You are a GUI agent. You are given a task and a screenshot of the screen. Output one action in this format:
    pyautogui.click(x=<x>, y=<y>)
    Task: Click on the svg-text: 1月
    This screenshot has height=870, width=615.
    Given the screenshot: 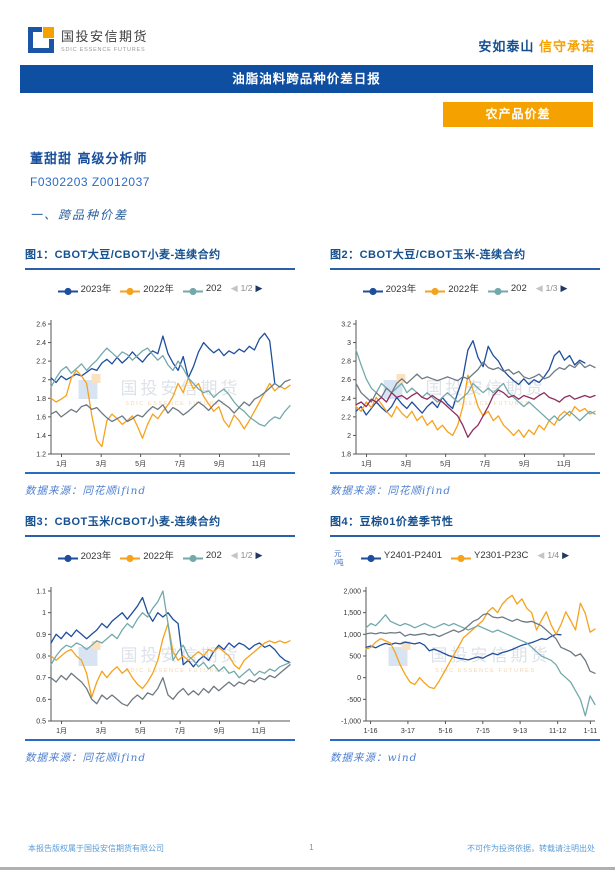 What is the action you would take?
    pyautogui.click(x=61, y=464)
    